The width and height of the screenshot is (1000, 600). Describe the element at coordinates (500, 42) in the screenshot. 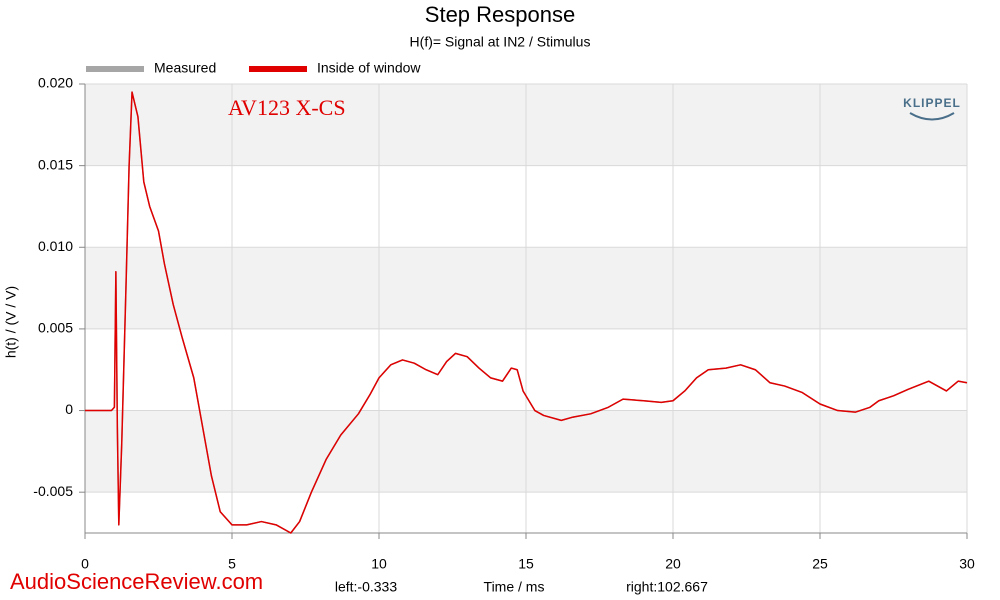

I see `chart-subtitle: H(f)= Signal at IN2 / Stimulus` at that location.